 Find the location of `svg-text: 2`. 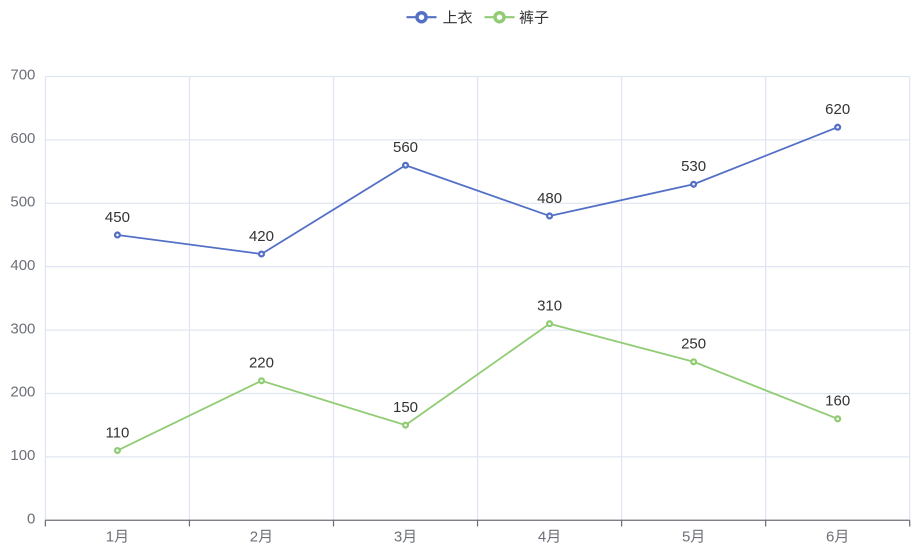

svg-text: 2 is located at coordinates (254, 537).